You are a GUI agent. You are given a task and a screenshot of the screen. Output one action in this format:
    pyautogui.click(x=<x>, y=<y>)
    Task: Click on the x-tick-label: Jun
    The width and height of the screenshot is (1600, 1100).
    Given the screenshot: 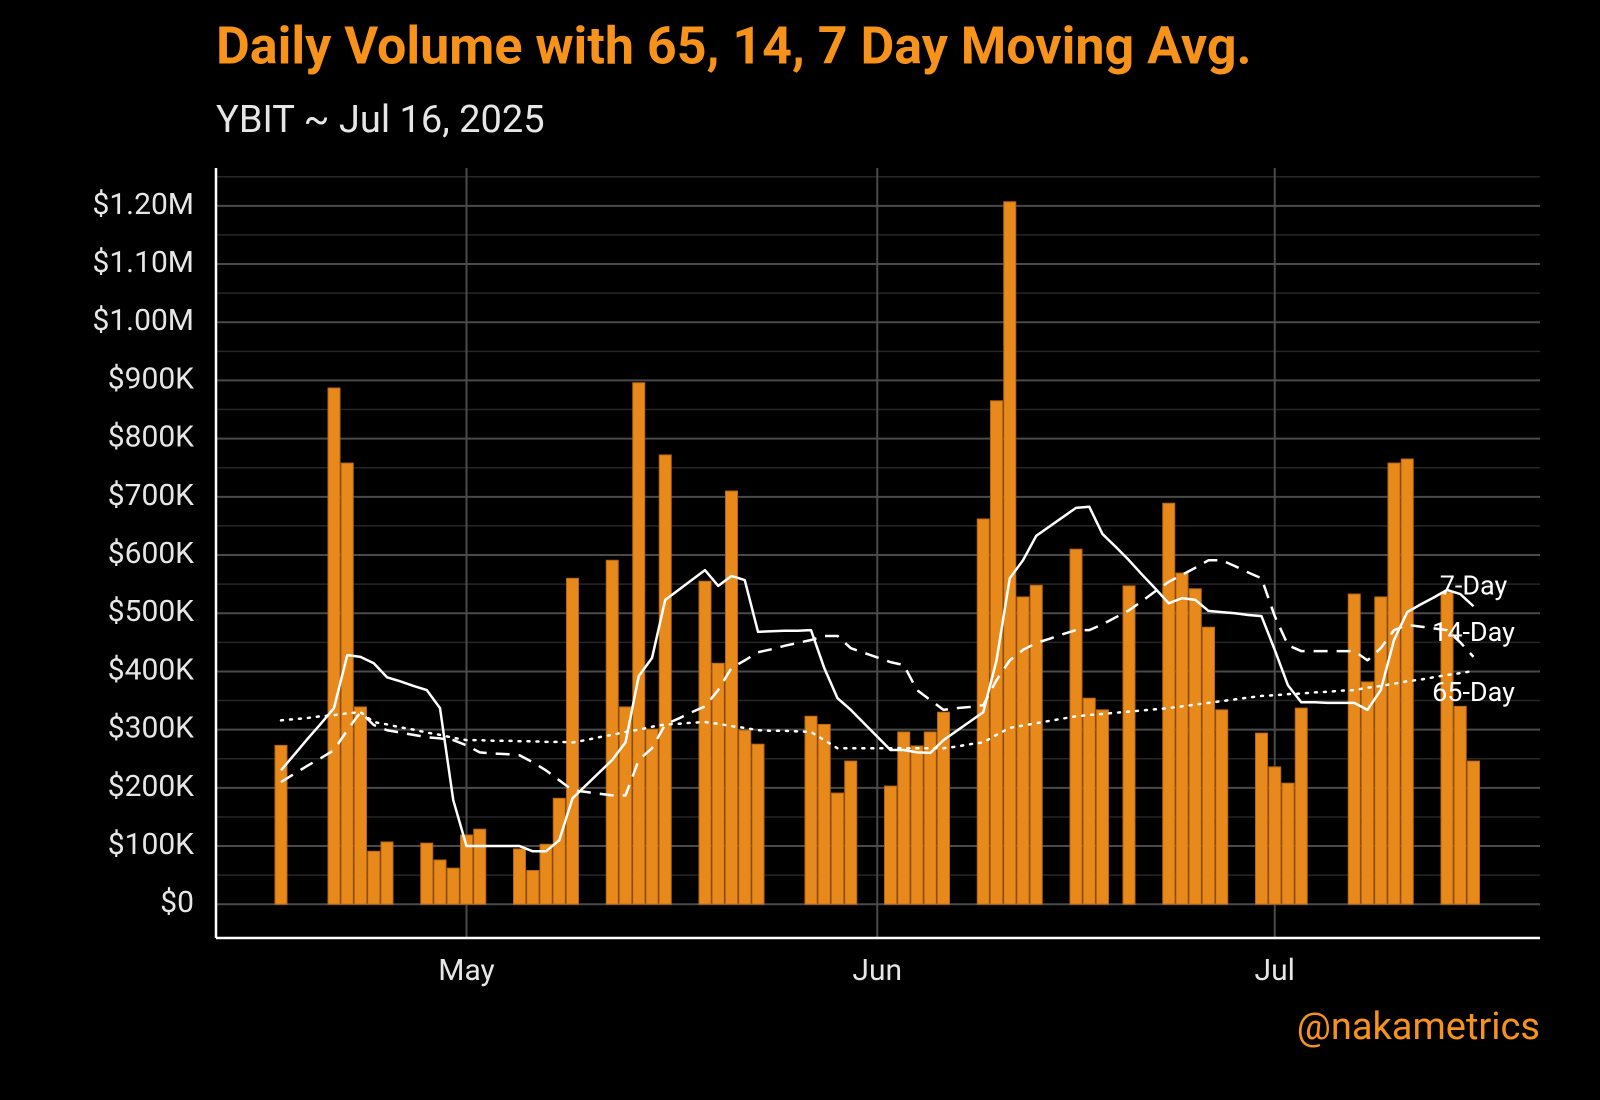 What is the action you would take?
    pyautogui.click(x=877, y=970)
    